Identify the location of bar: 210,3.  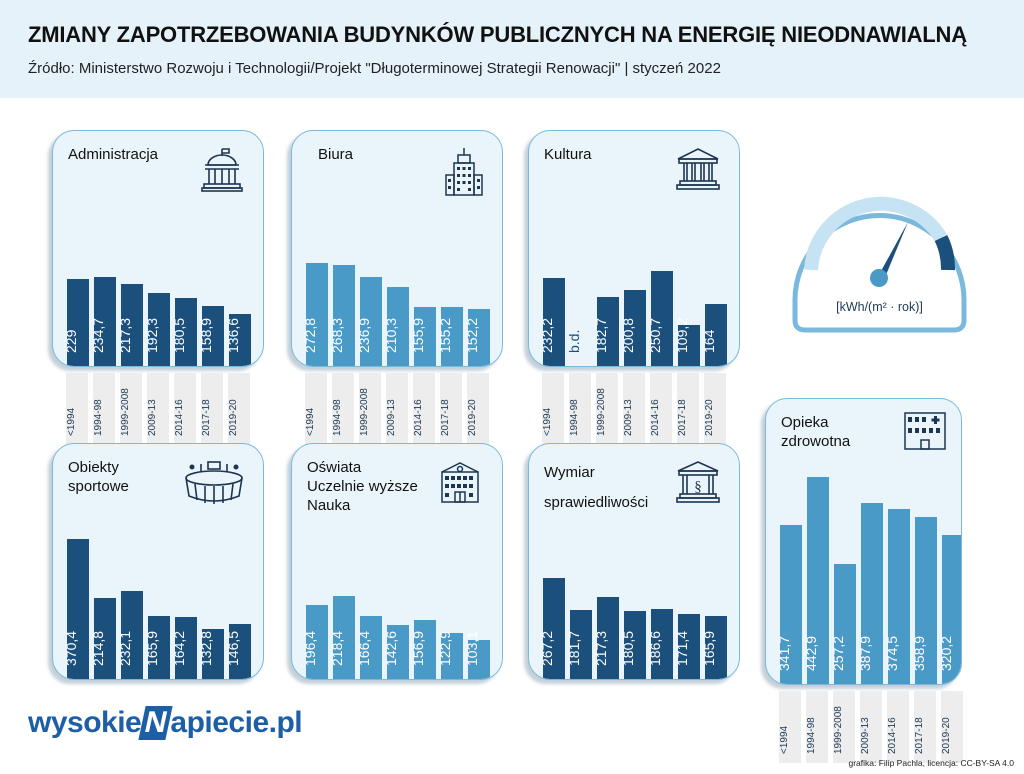
(396, 326).